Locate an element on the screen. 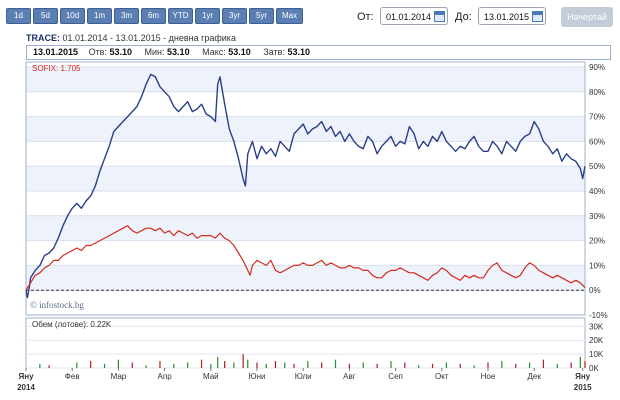 The image size is (620, 400). volume-label: Обем (лотове): 0.22K is located at coordinates (72, 324).